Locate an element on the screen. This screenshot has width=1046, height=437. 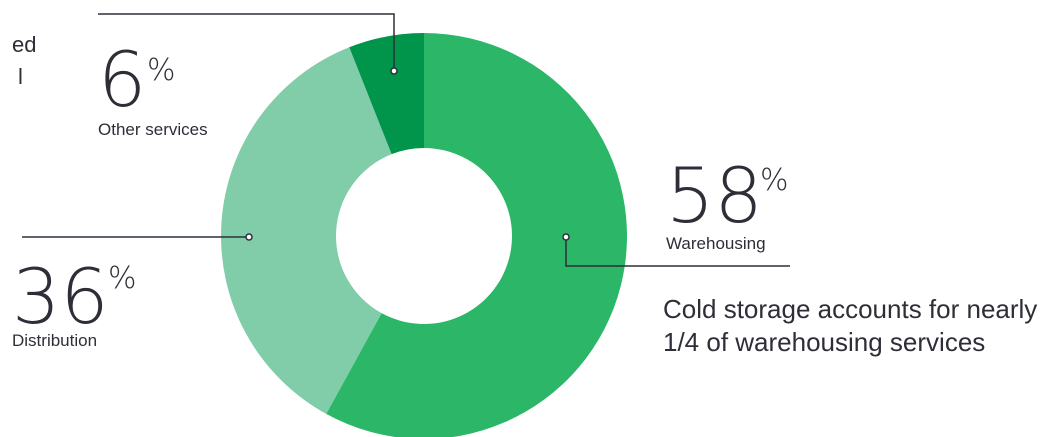
leader-dot-warehousing is located at coordinates (566, 237).